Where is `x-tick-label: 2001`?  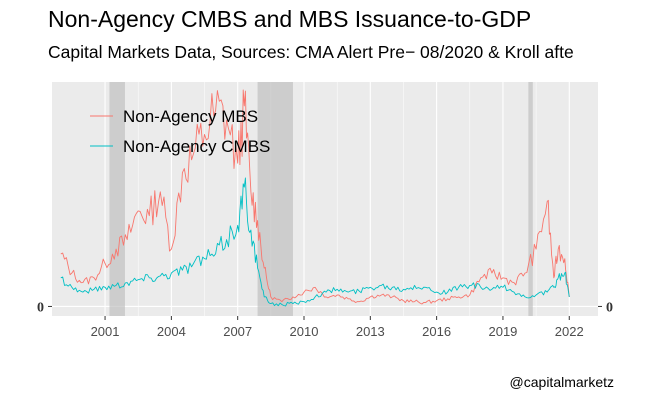
x-tick-label: 2001 is located at coordinates (105, 331).